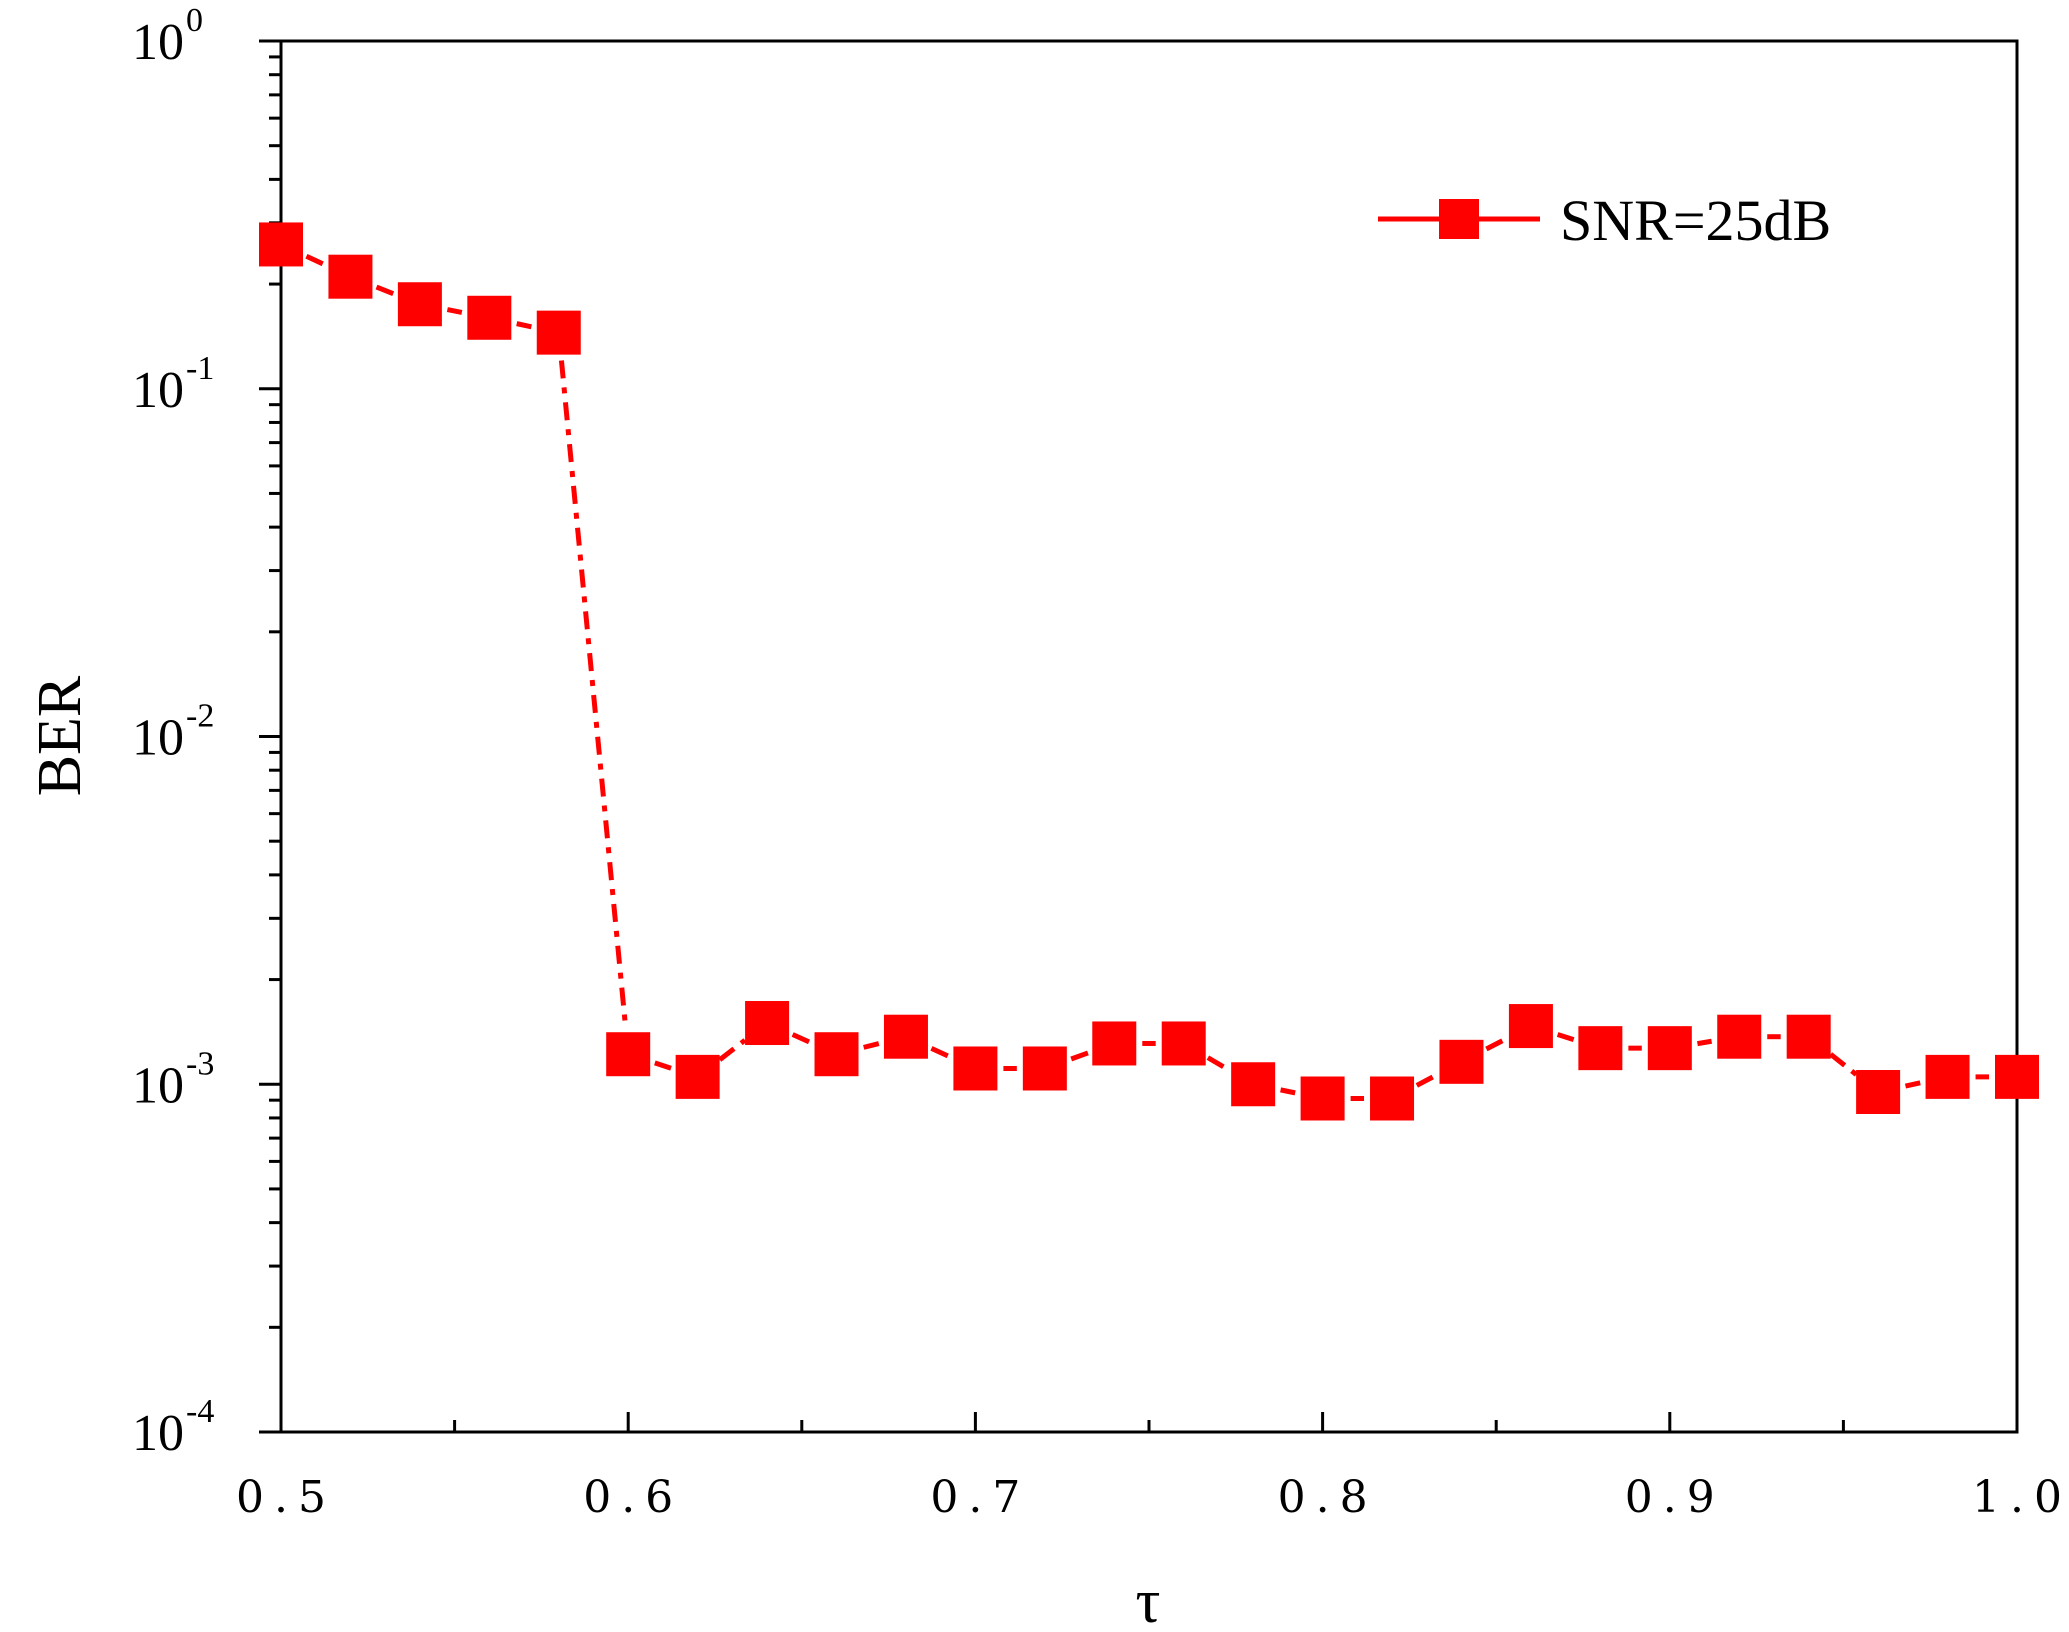 The width and height of the screenshot is (2069, 1632). What do you see at coordinates (2020, 1497) in the screenshot?
I see `x-tick-label: 1.0` at bounding box center [2020, 1497].